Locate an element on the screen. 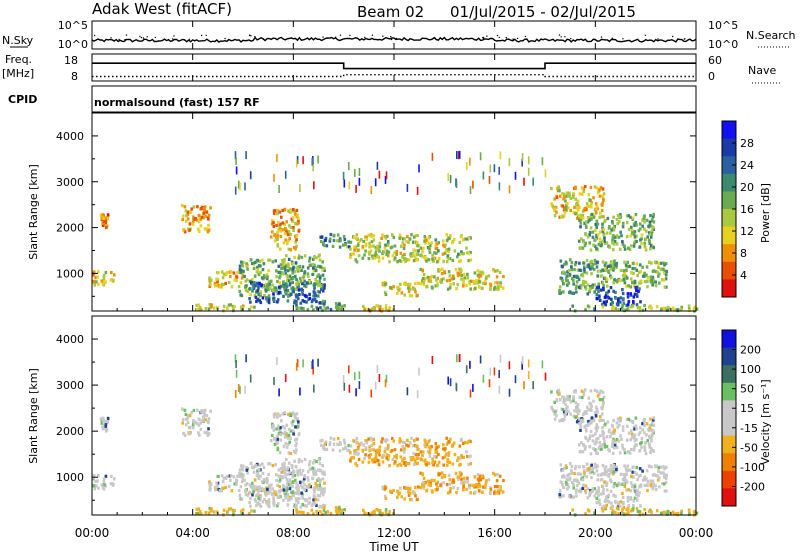 This screenshot has height=558, width=800. velocity-colorbar-tick-label: 100 is located at coordinates (750, 369).